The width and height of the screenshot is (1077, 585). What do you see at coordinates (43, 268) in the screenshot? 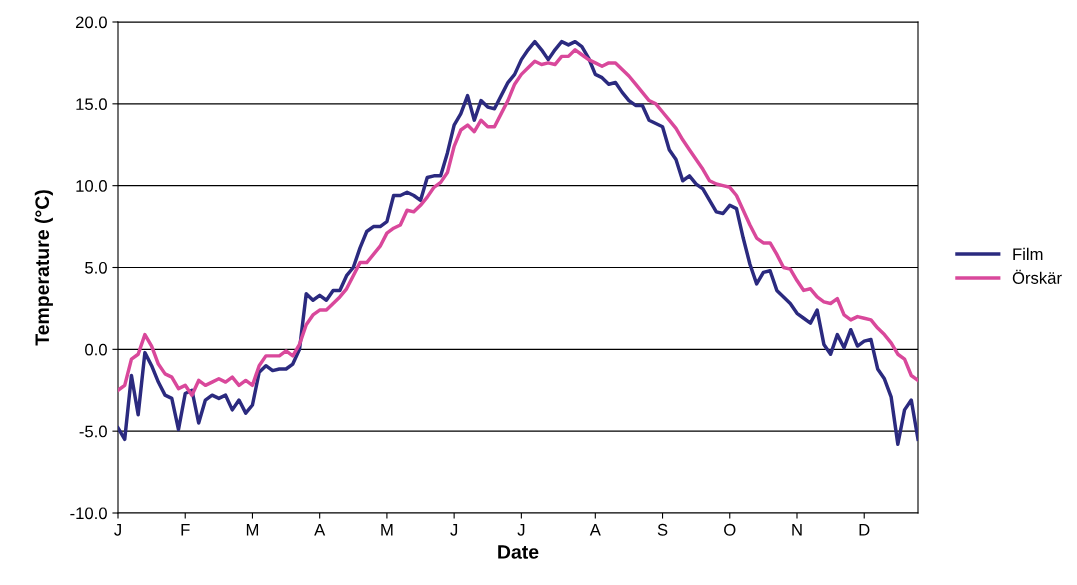
I see `y-axis-title: Temperature (°C)` at bounding box center [43, 268].